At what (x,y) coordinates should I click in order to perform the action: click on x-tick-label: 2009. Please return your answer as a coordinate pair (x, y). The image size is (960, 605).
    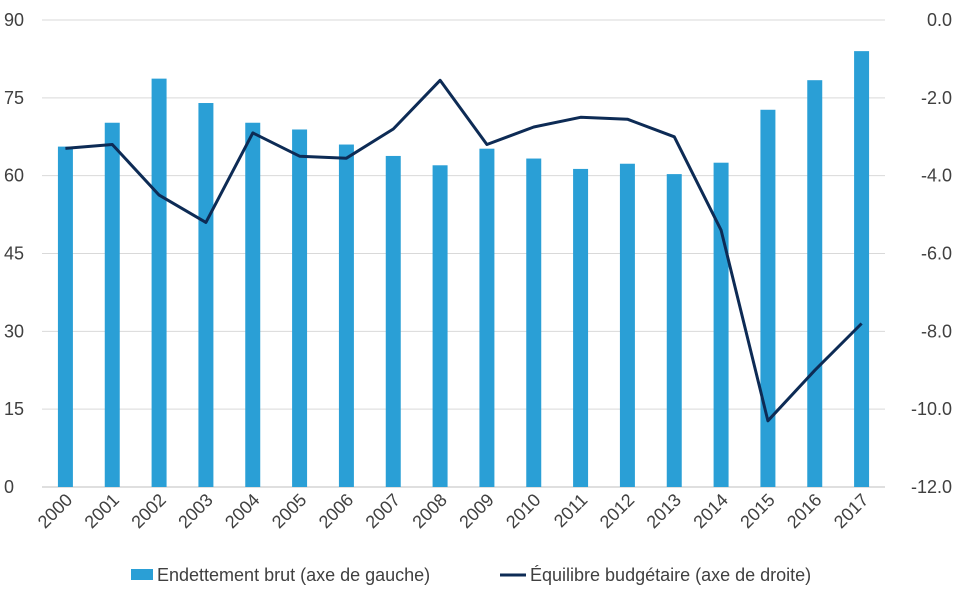
    Looking at the image, I should click on (476, 511).